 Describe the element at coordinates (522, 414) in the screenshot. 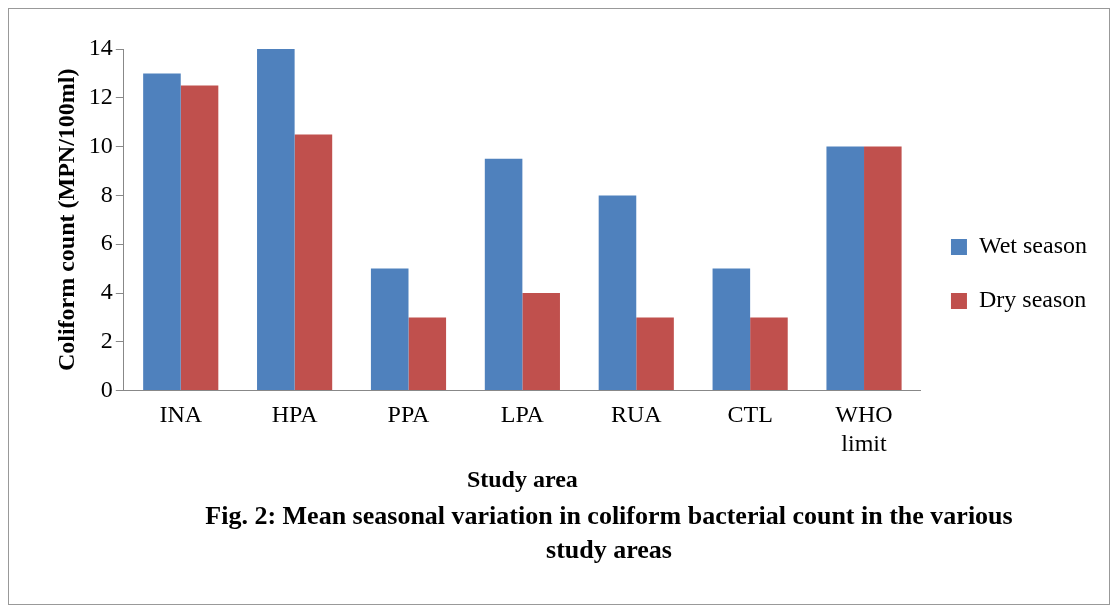

I see `x-tick-label: LPA` at that location.